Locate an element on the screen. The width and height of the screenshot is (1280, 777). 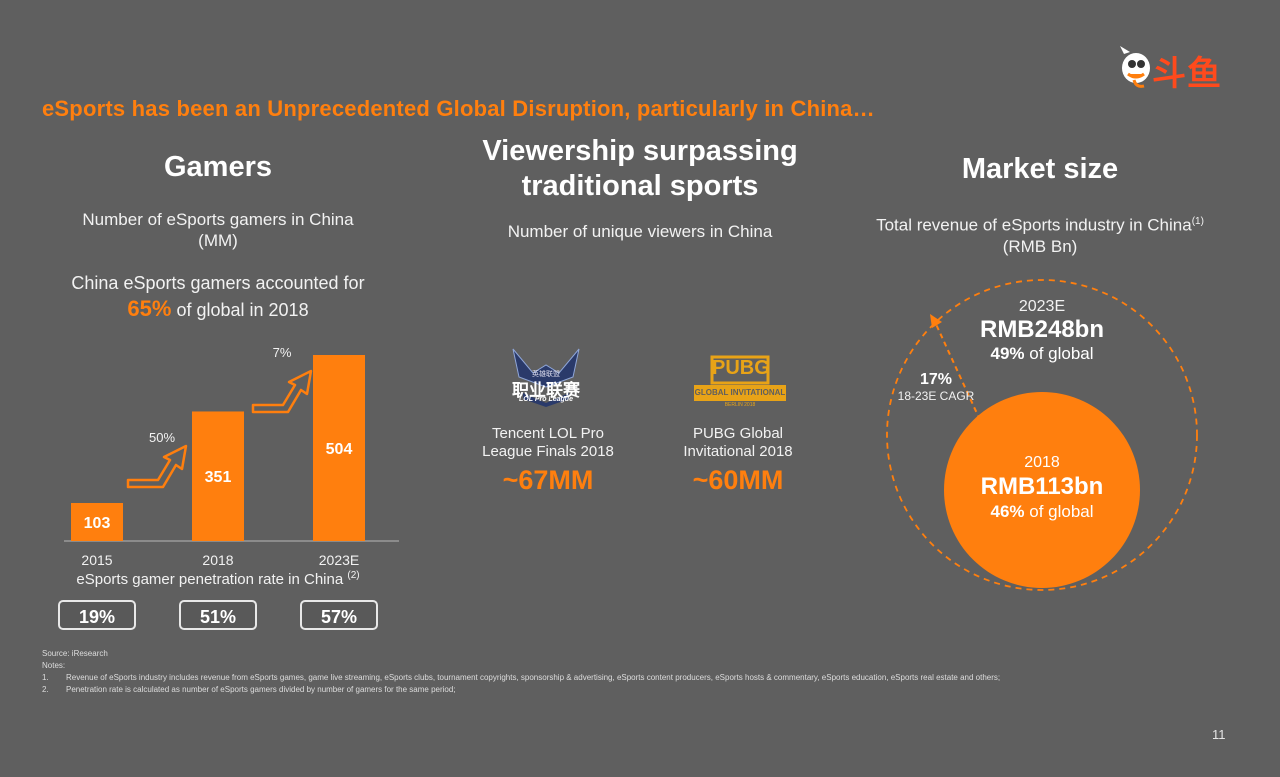
lol-logo-sub: LOL Pro League is located at coordinates (546, 399).